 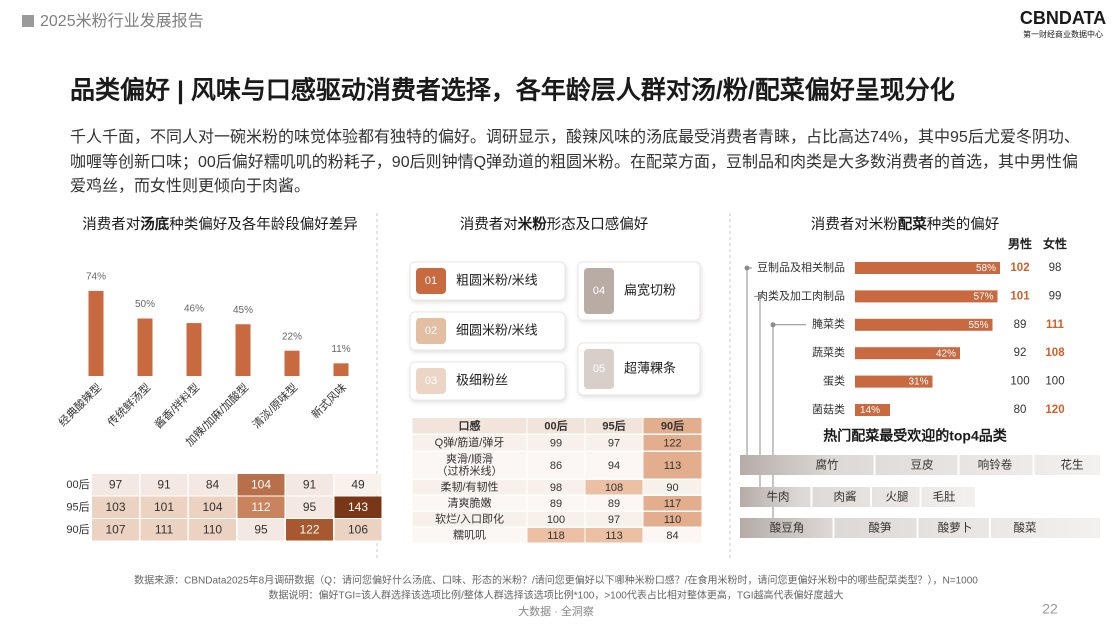 What do you see at coordinates (1020, 325) in the screenshot?
I see `tgi-value: 89` at bounding box center [1020, 325].